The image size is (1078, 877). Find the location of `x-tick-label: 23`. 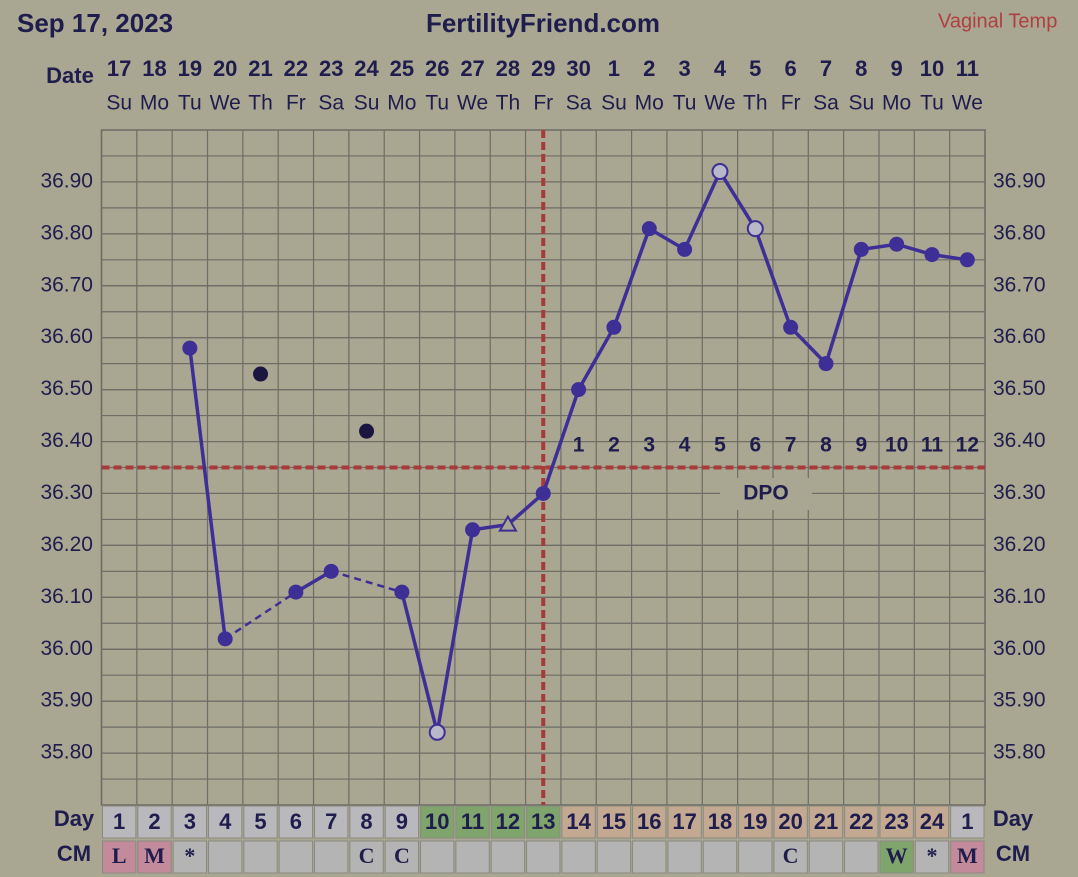

x-tick-label: 23 is located at coordinates (331, 68).